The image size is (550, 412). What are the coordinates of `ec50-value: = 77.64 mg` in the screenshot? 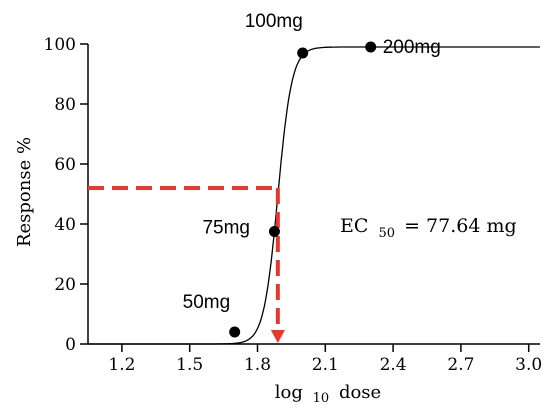 It's located at (460, 226).